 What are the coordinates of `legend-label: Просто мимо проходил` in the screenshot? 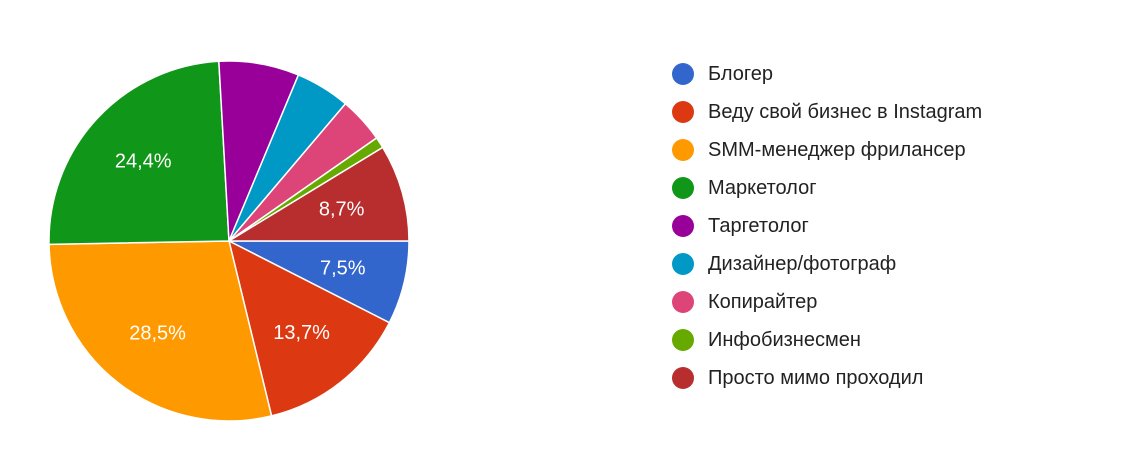 It's located at (816, 377).